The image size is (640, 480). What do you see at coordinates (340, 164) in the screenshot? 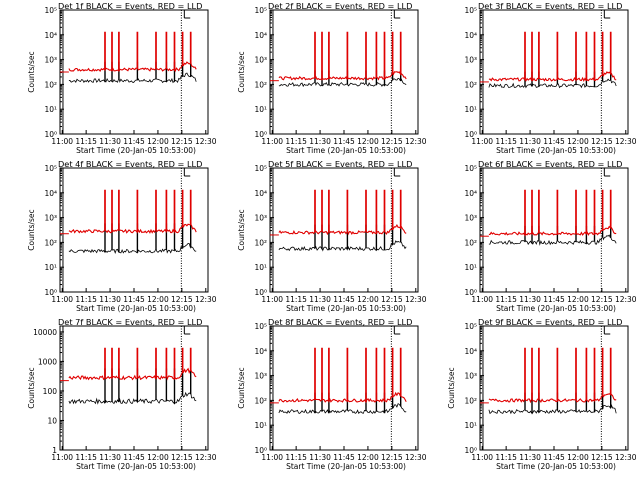
I see `panel-title: Det 5f BLACK = Events, RED = LLD` at bounding box center [340, 164].